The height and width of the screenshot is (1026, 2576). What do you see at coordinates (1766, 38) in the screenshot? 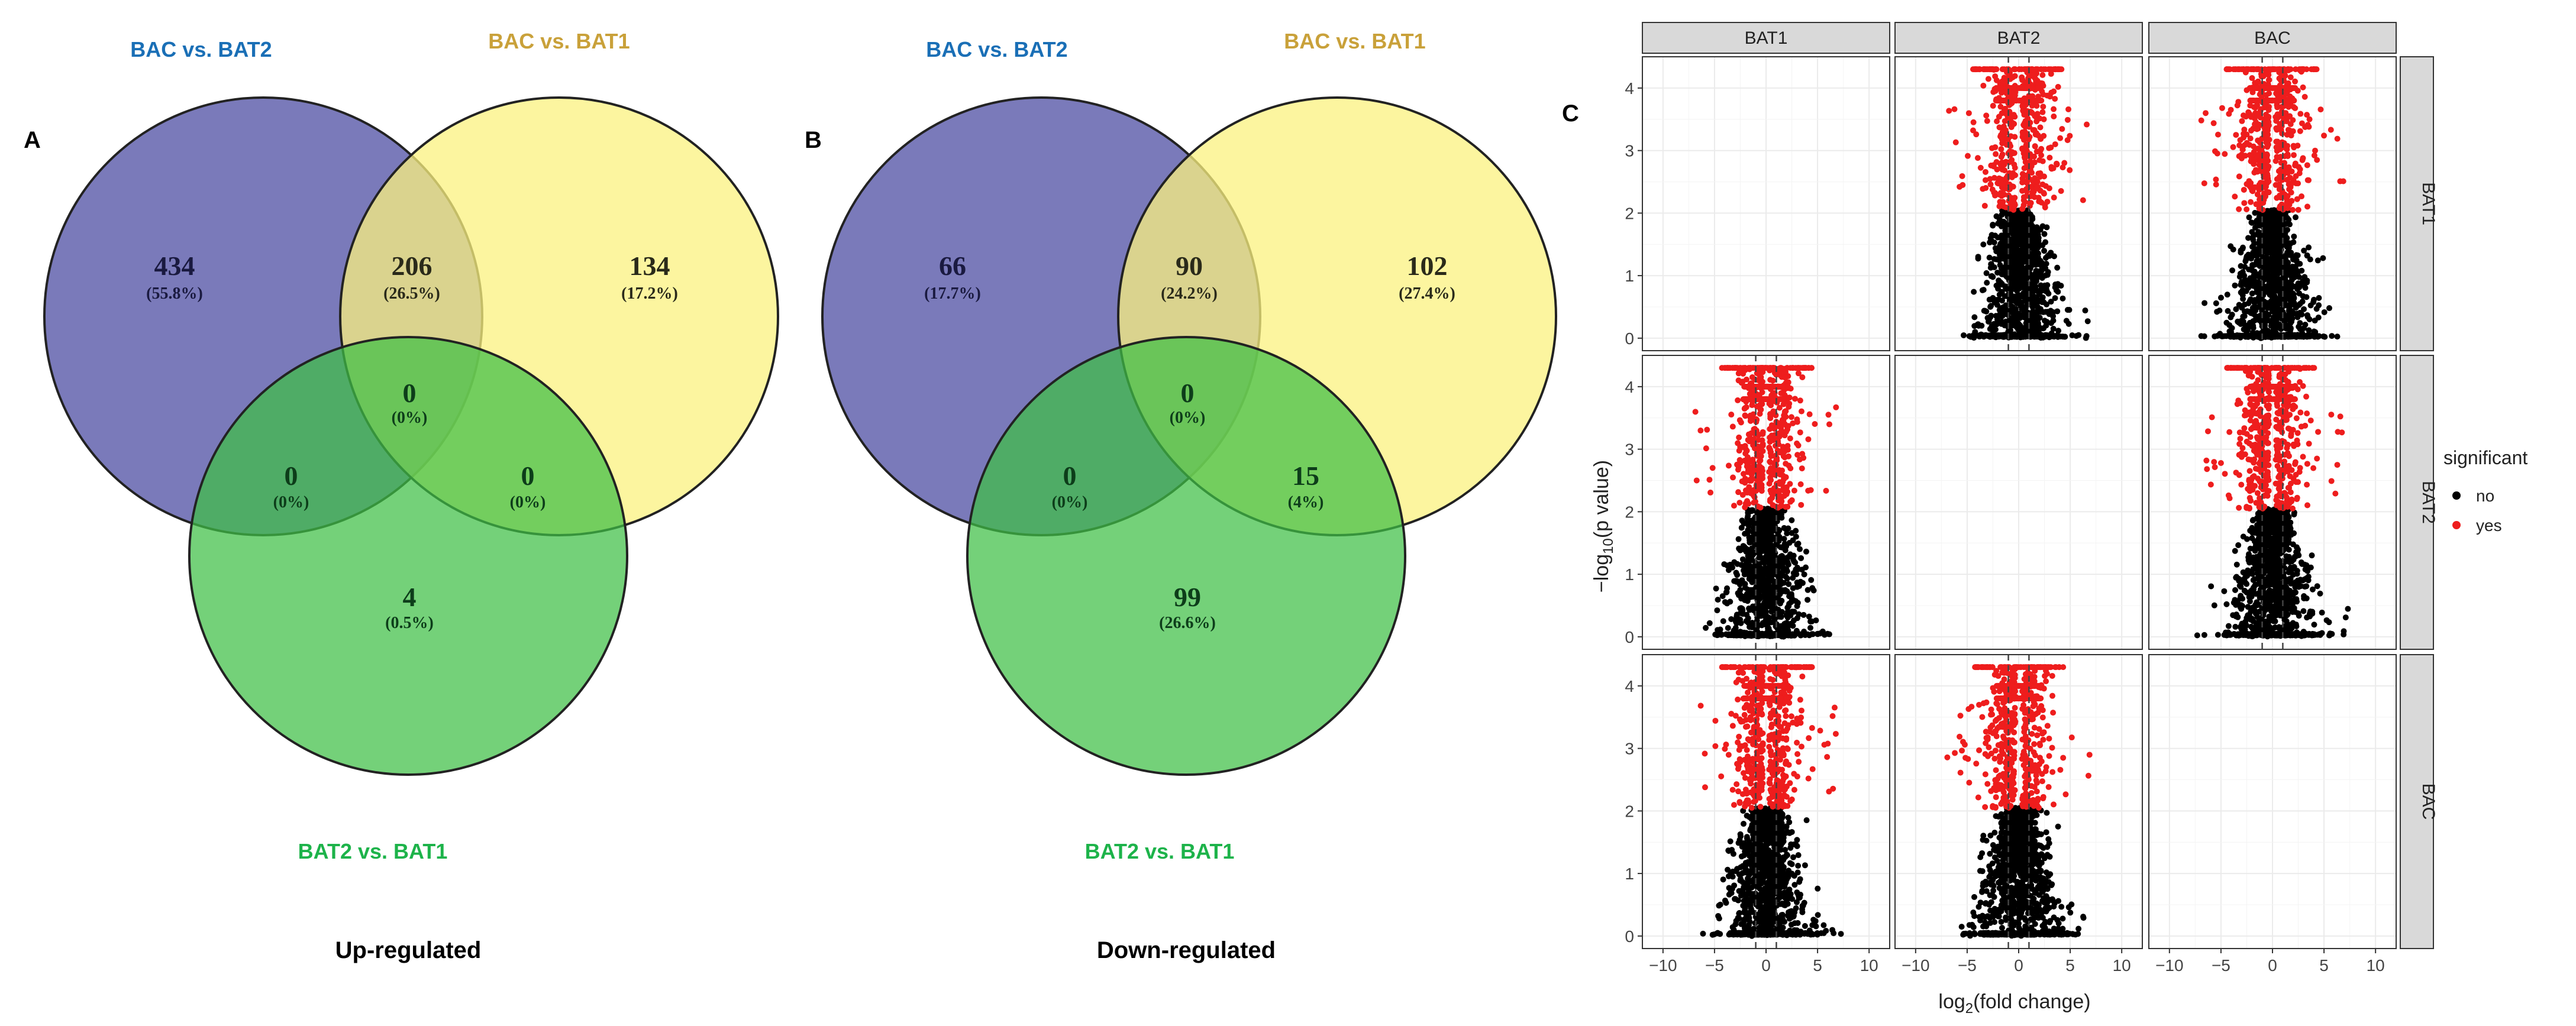
I see `facet-strip-col-bat1` at bounding box center [1766, 38].